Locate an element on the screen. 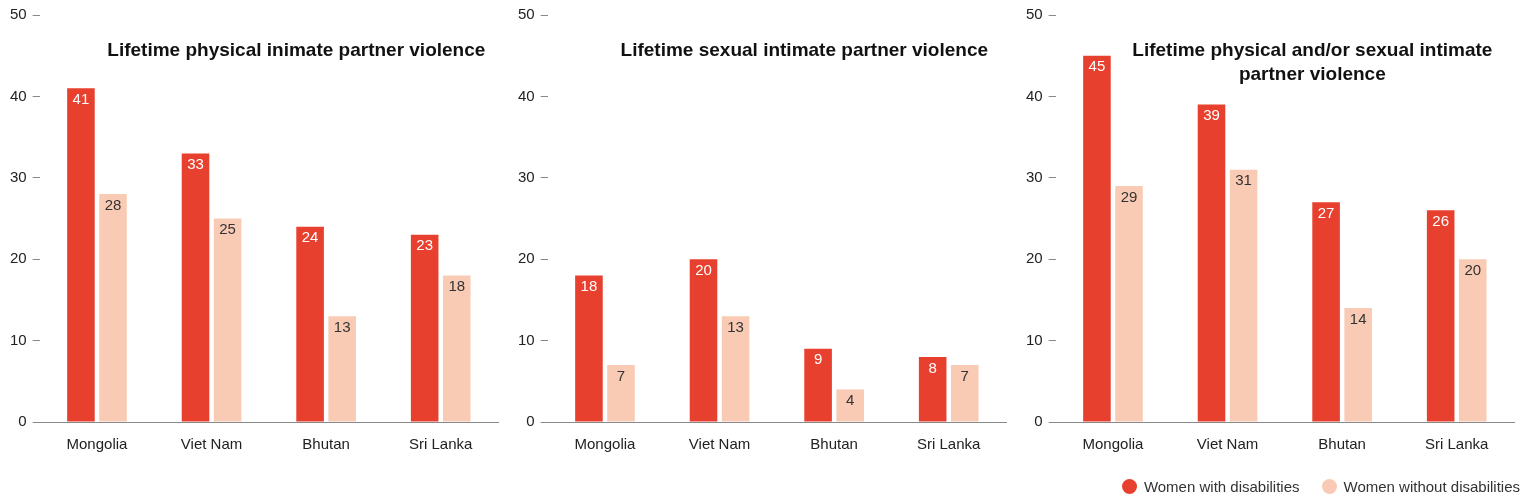 The width and height of the screenshot is (1526, 497). data-label: 9 is located at coordinates (818, 359).